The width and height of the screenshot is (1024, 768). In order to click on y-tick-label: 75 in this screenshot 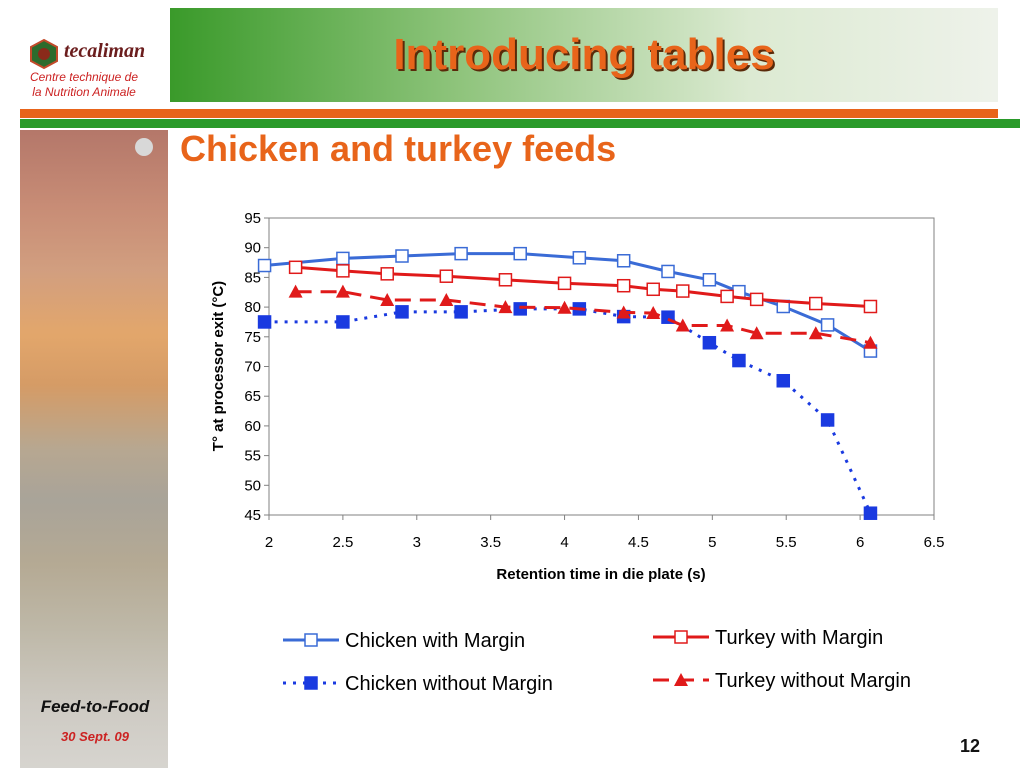, I will do `click(252, 337)`.